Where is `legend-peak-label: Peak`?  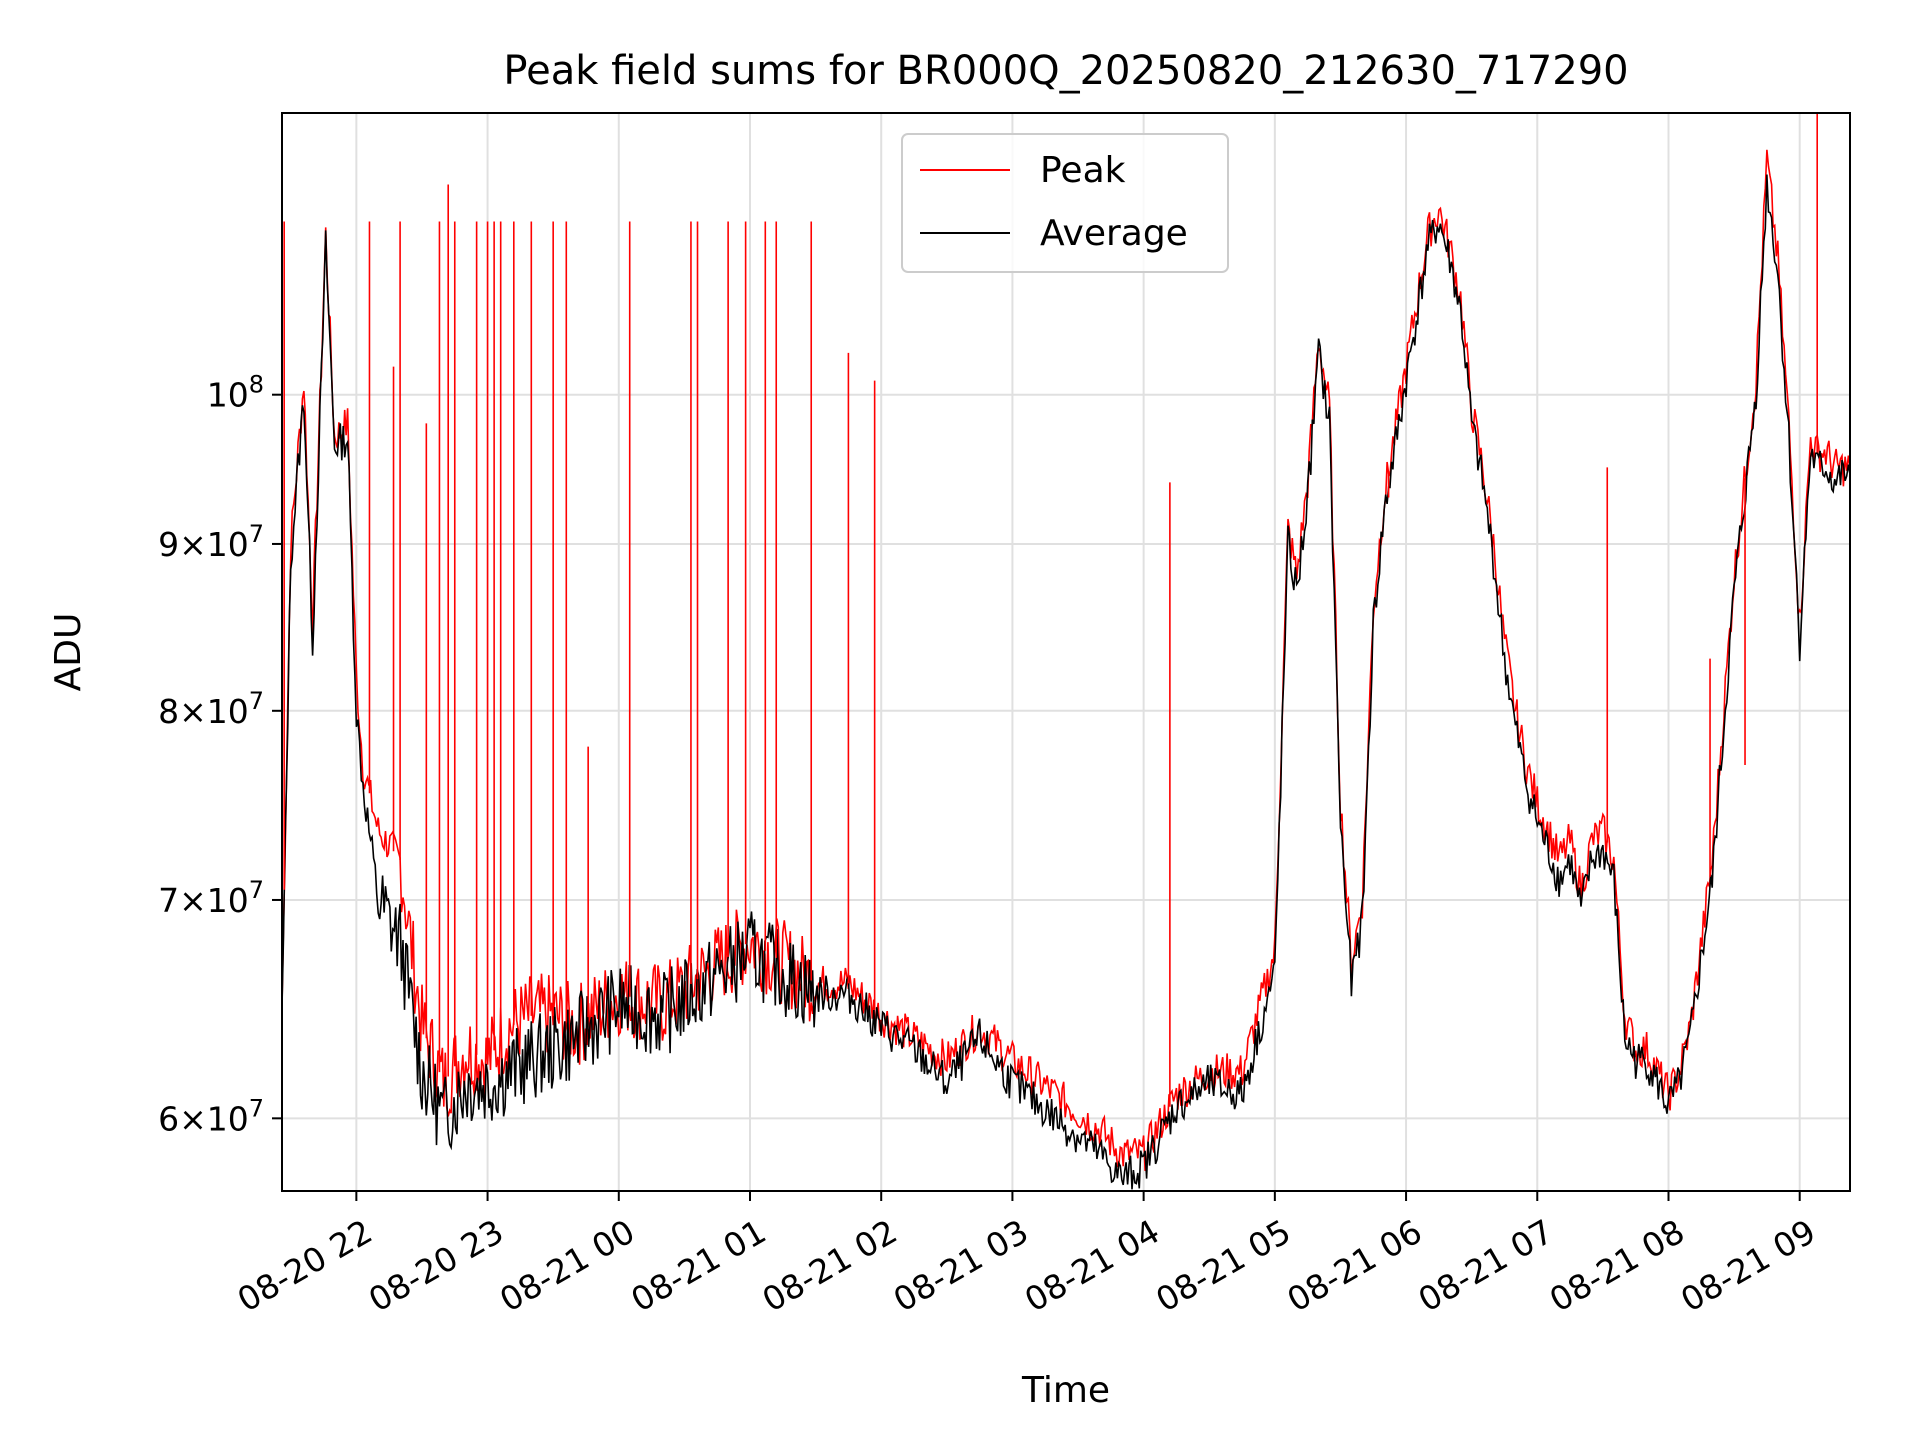 legend-peak-label: Peak is located at coordinates (1083, 170).